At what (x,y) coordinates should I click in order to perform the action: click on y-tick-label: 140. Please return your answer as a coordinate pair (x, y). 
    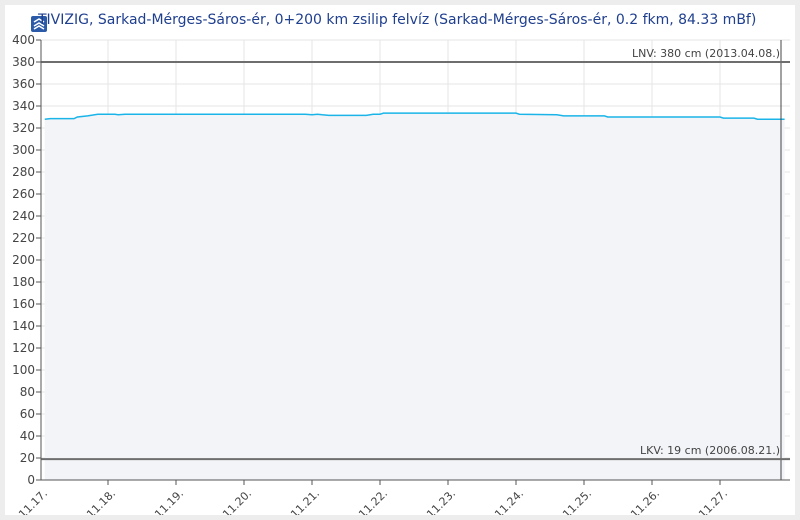
    Looking at the image, I should click on (23, 326).